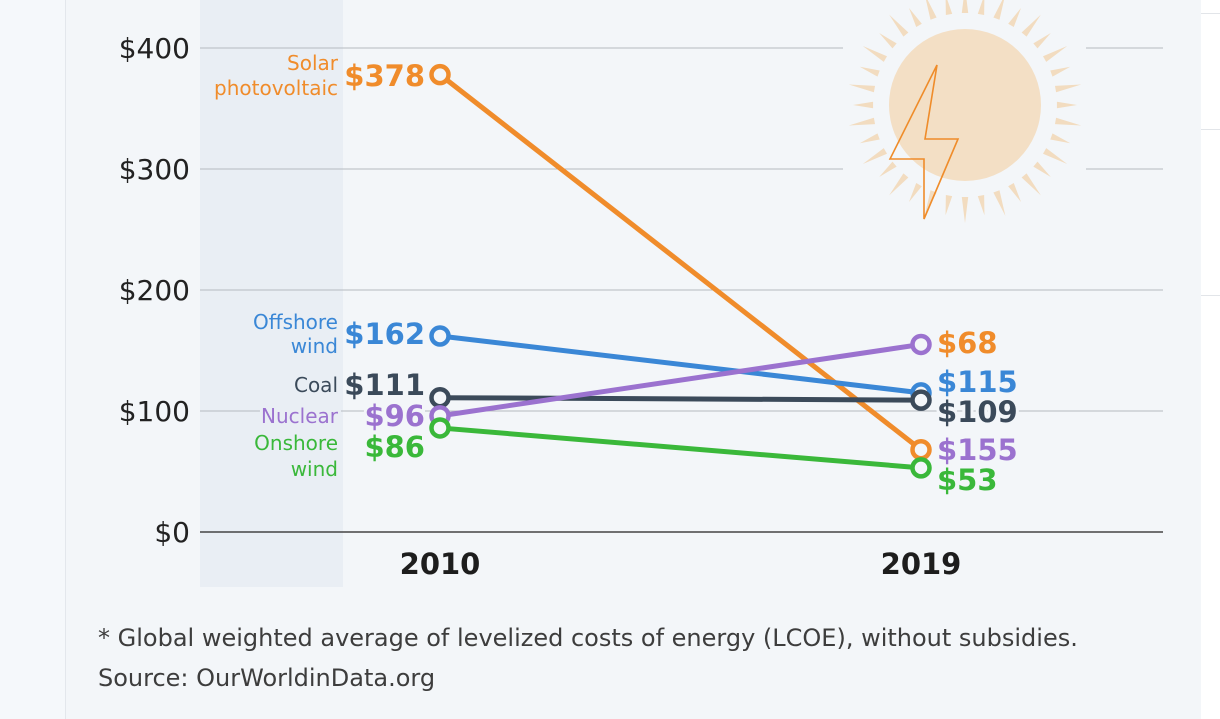  I want to click on source: Source: OurWorldinData.org, so click(267, 678).